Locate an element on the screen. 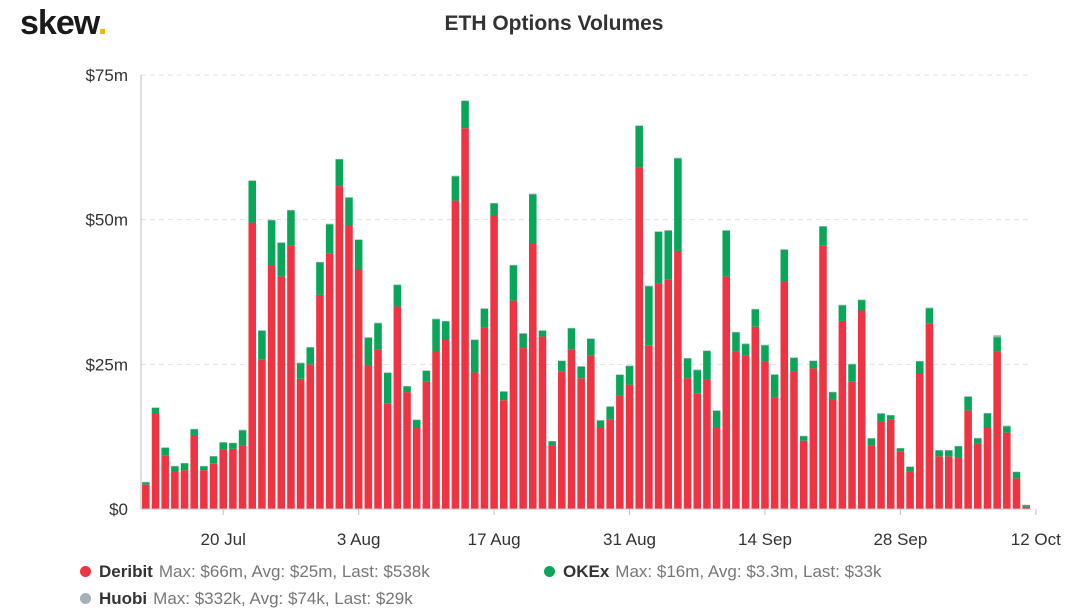 The height and width of the screenshot is (615, 1080). legend-item-okex: OKEx Max: $16m, Avg: $3.3m, Last: $33k is located at coordinates (712, 572).